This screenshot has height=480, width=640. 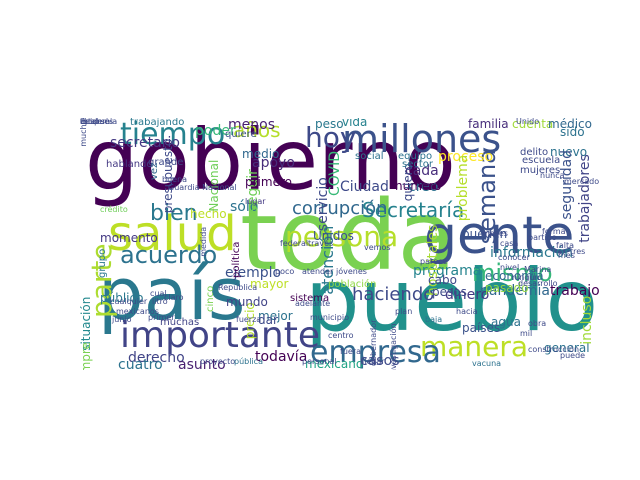 I want to click on word-general-33: general, so click(x=567, y=348).